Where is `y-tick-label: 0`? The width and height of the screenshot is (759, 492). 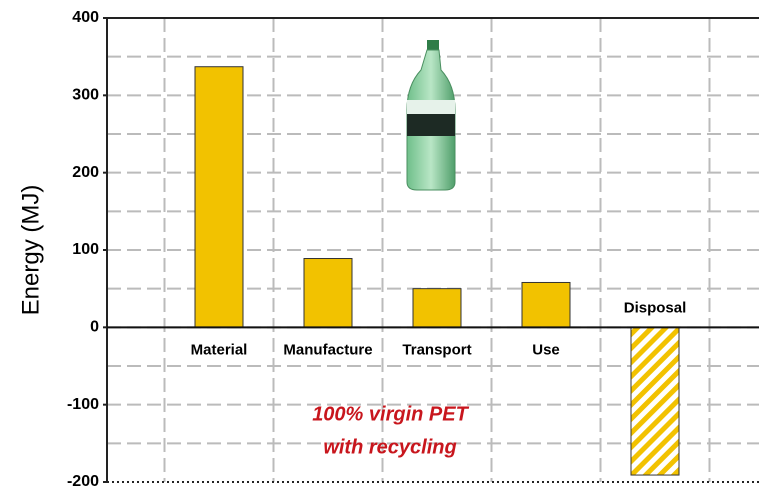 y-tick-label: 0 is located at coordinates (94, 327).